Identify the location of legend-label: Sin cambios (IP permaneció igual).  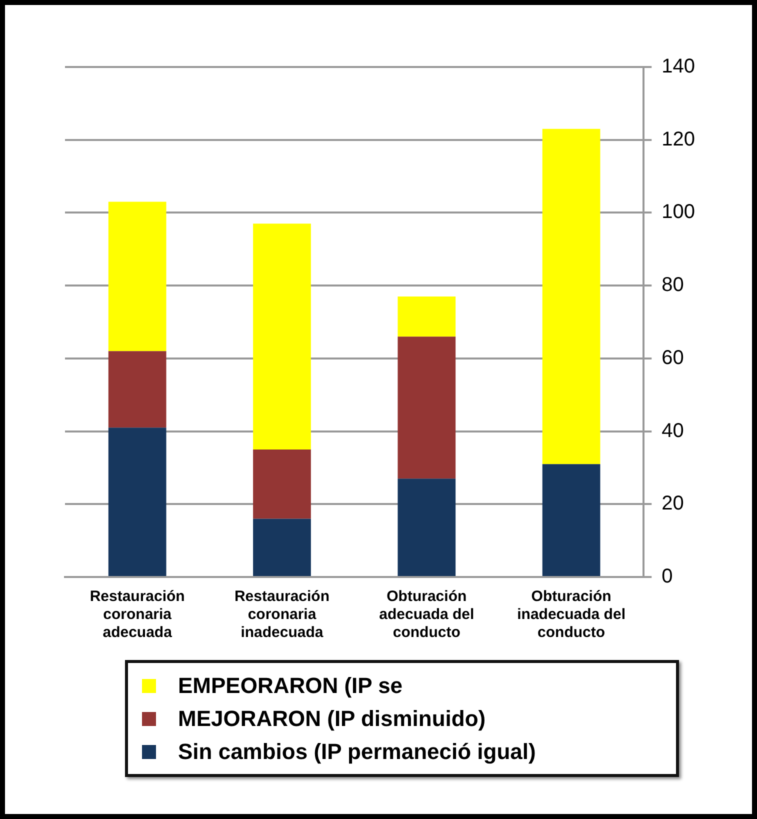
(357, 752).